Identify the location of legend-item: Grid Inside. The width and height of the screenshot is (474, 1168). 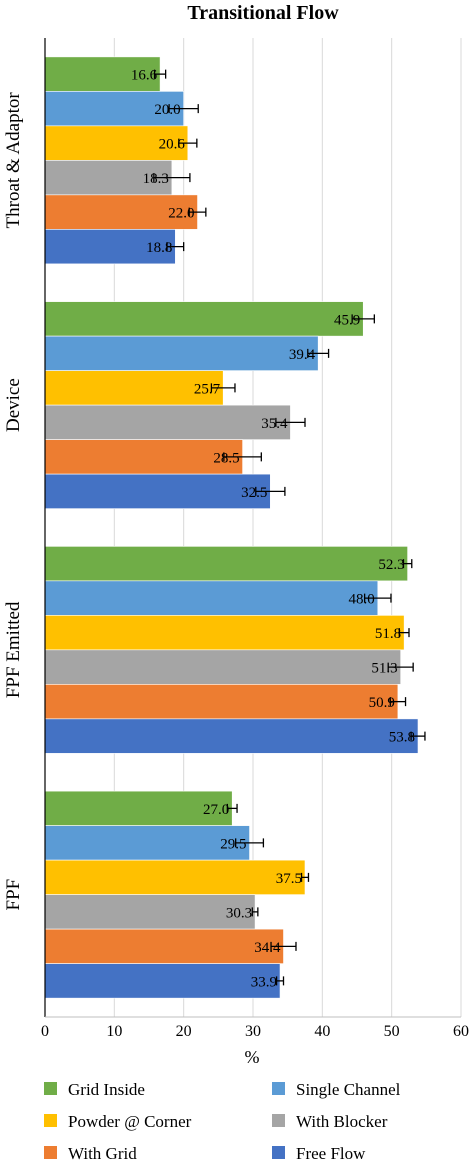
(94, 1089).